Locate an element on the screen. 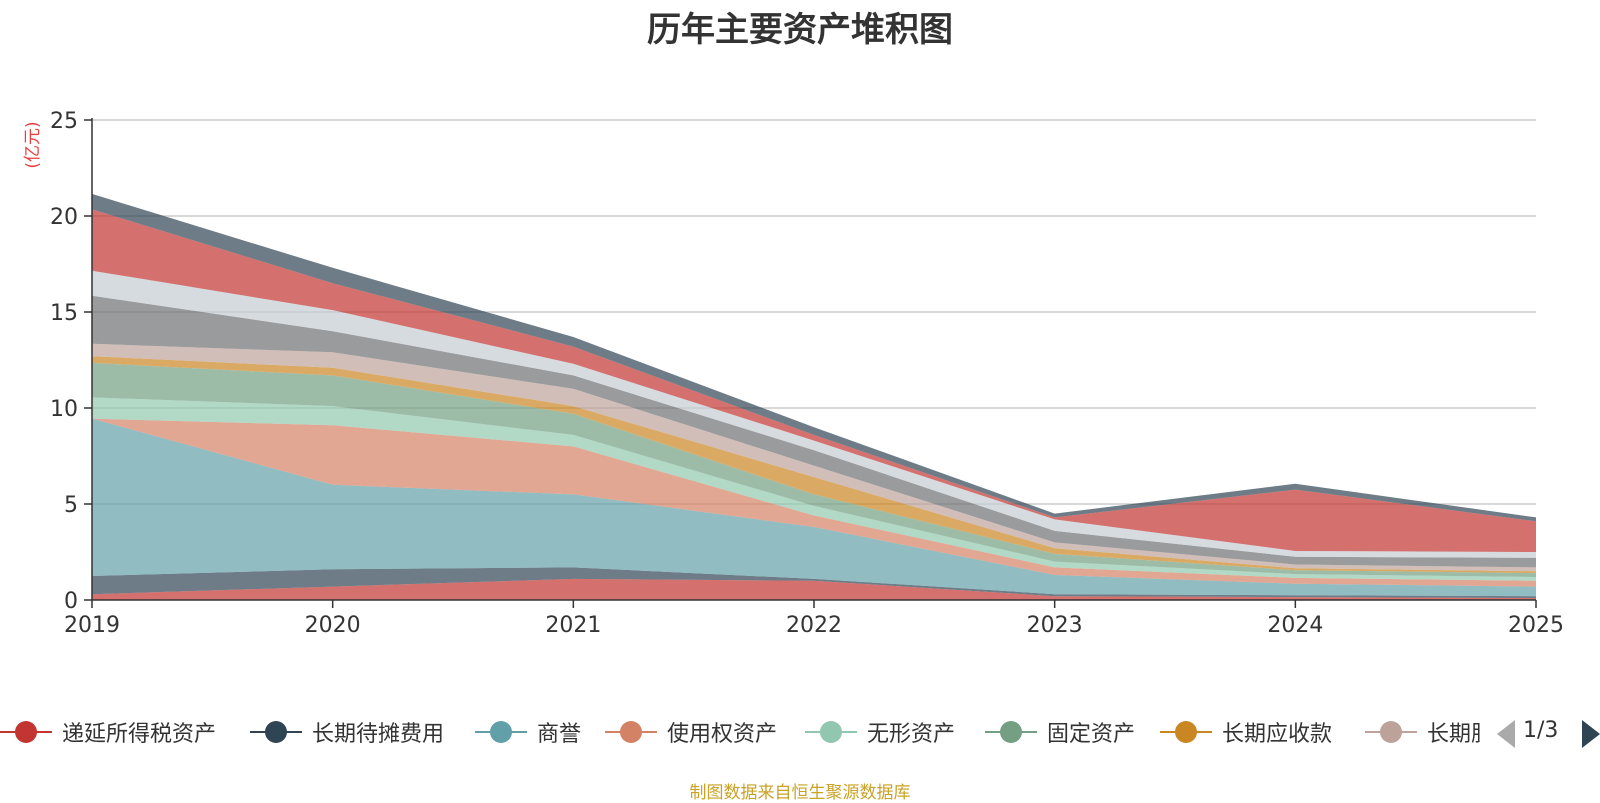 Image resolution: width=1600 pixels, height=803 pixels. x-tick-label: 2022 is located at coordinates (814, 625).